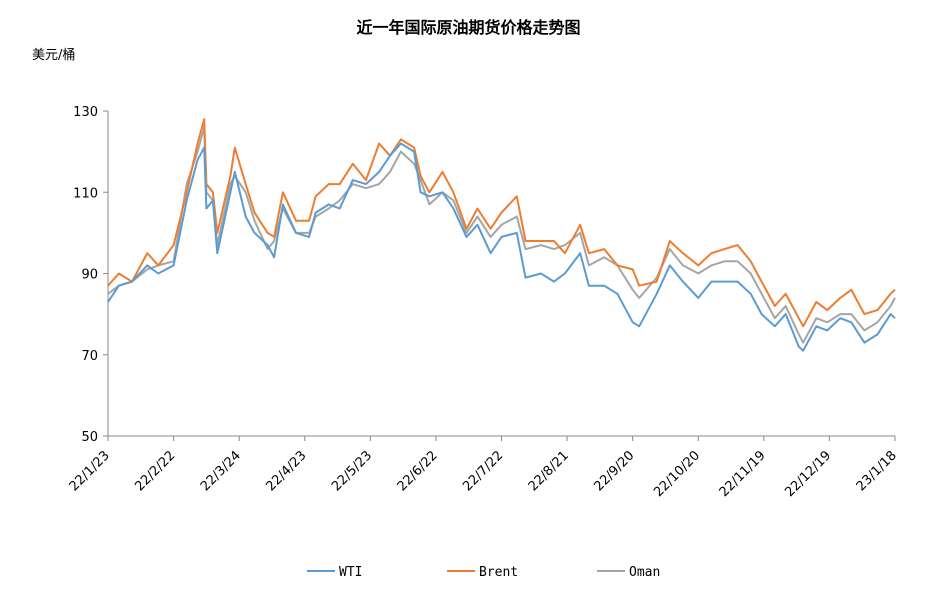 This screenshot has width=937, height=601. What do you see at coordinates (498, 572) in the screenshot?
I see `legend-label-brent: Brent` at bounding box center [498, 572].